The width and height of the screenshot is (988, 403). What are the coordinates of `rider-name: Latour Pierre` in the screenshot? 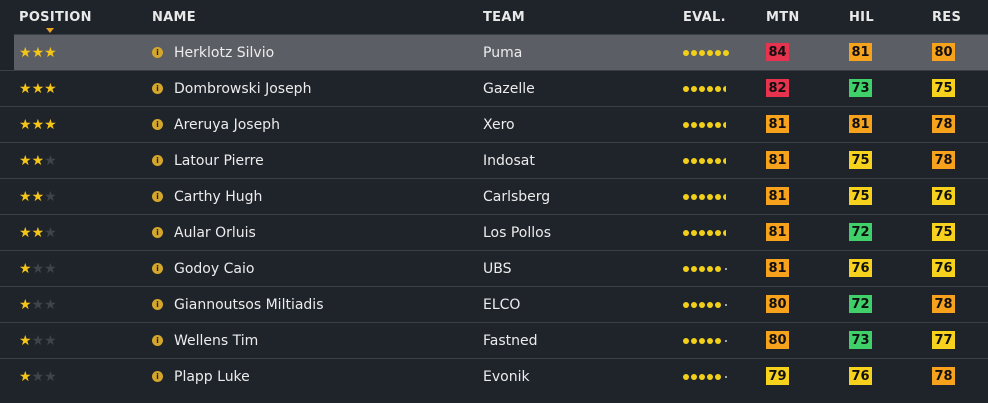 It's located at (219, 160).